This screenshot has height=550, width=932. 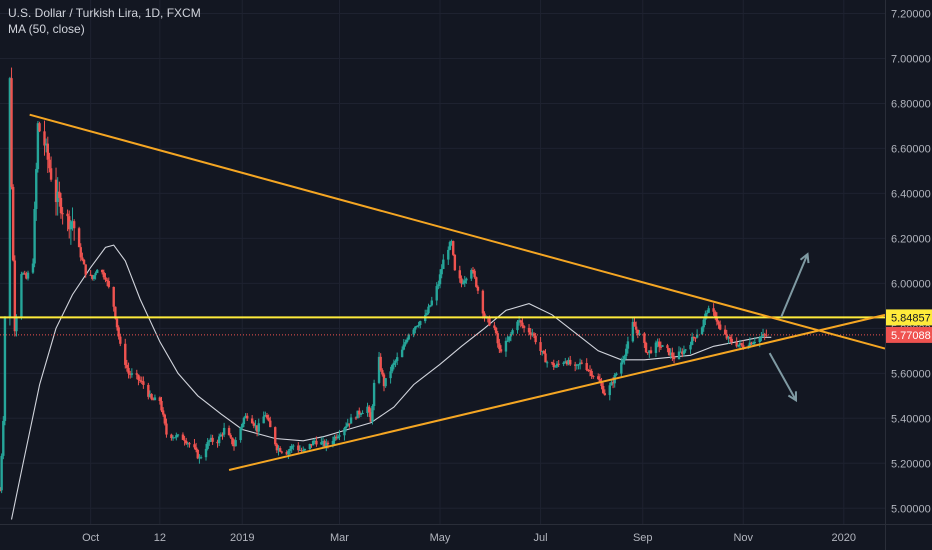 What do you see at coordinates (90, 538) in the screenshot?
I see `x-tick-label: Oct` at bounding box center [90, 538].